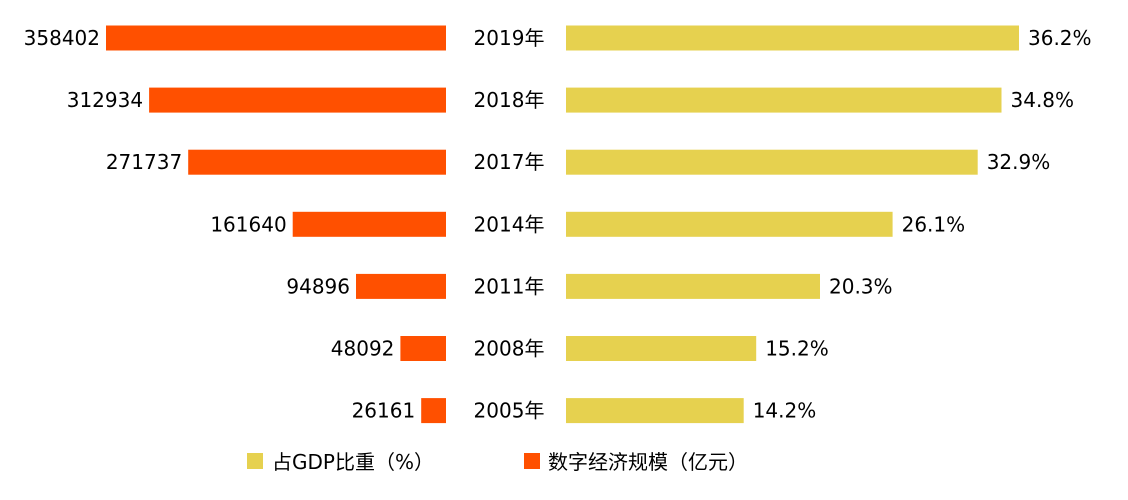 This screenshot has width=1128, height=500. Describe the element at coordinates (785, 411) in the screenshot. I see `data-label-gdp-share: 14.2%` at that location.